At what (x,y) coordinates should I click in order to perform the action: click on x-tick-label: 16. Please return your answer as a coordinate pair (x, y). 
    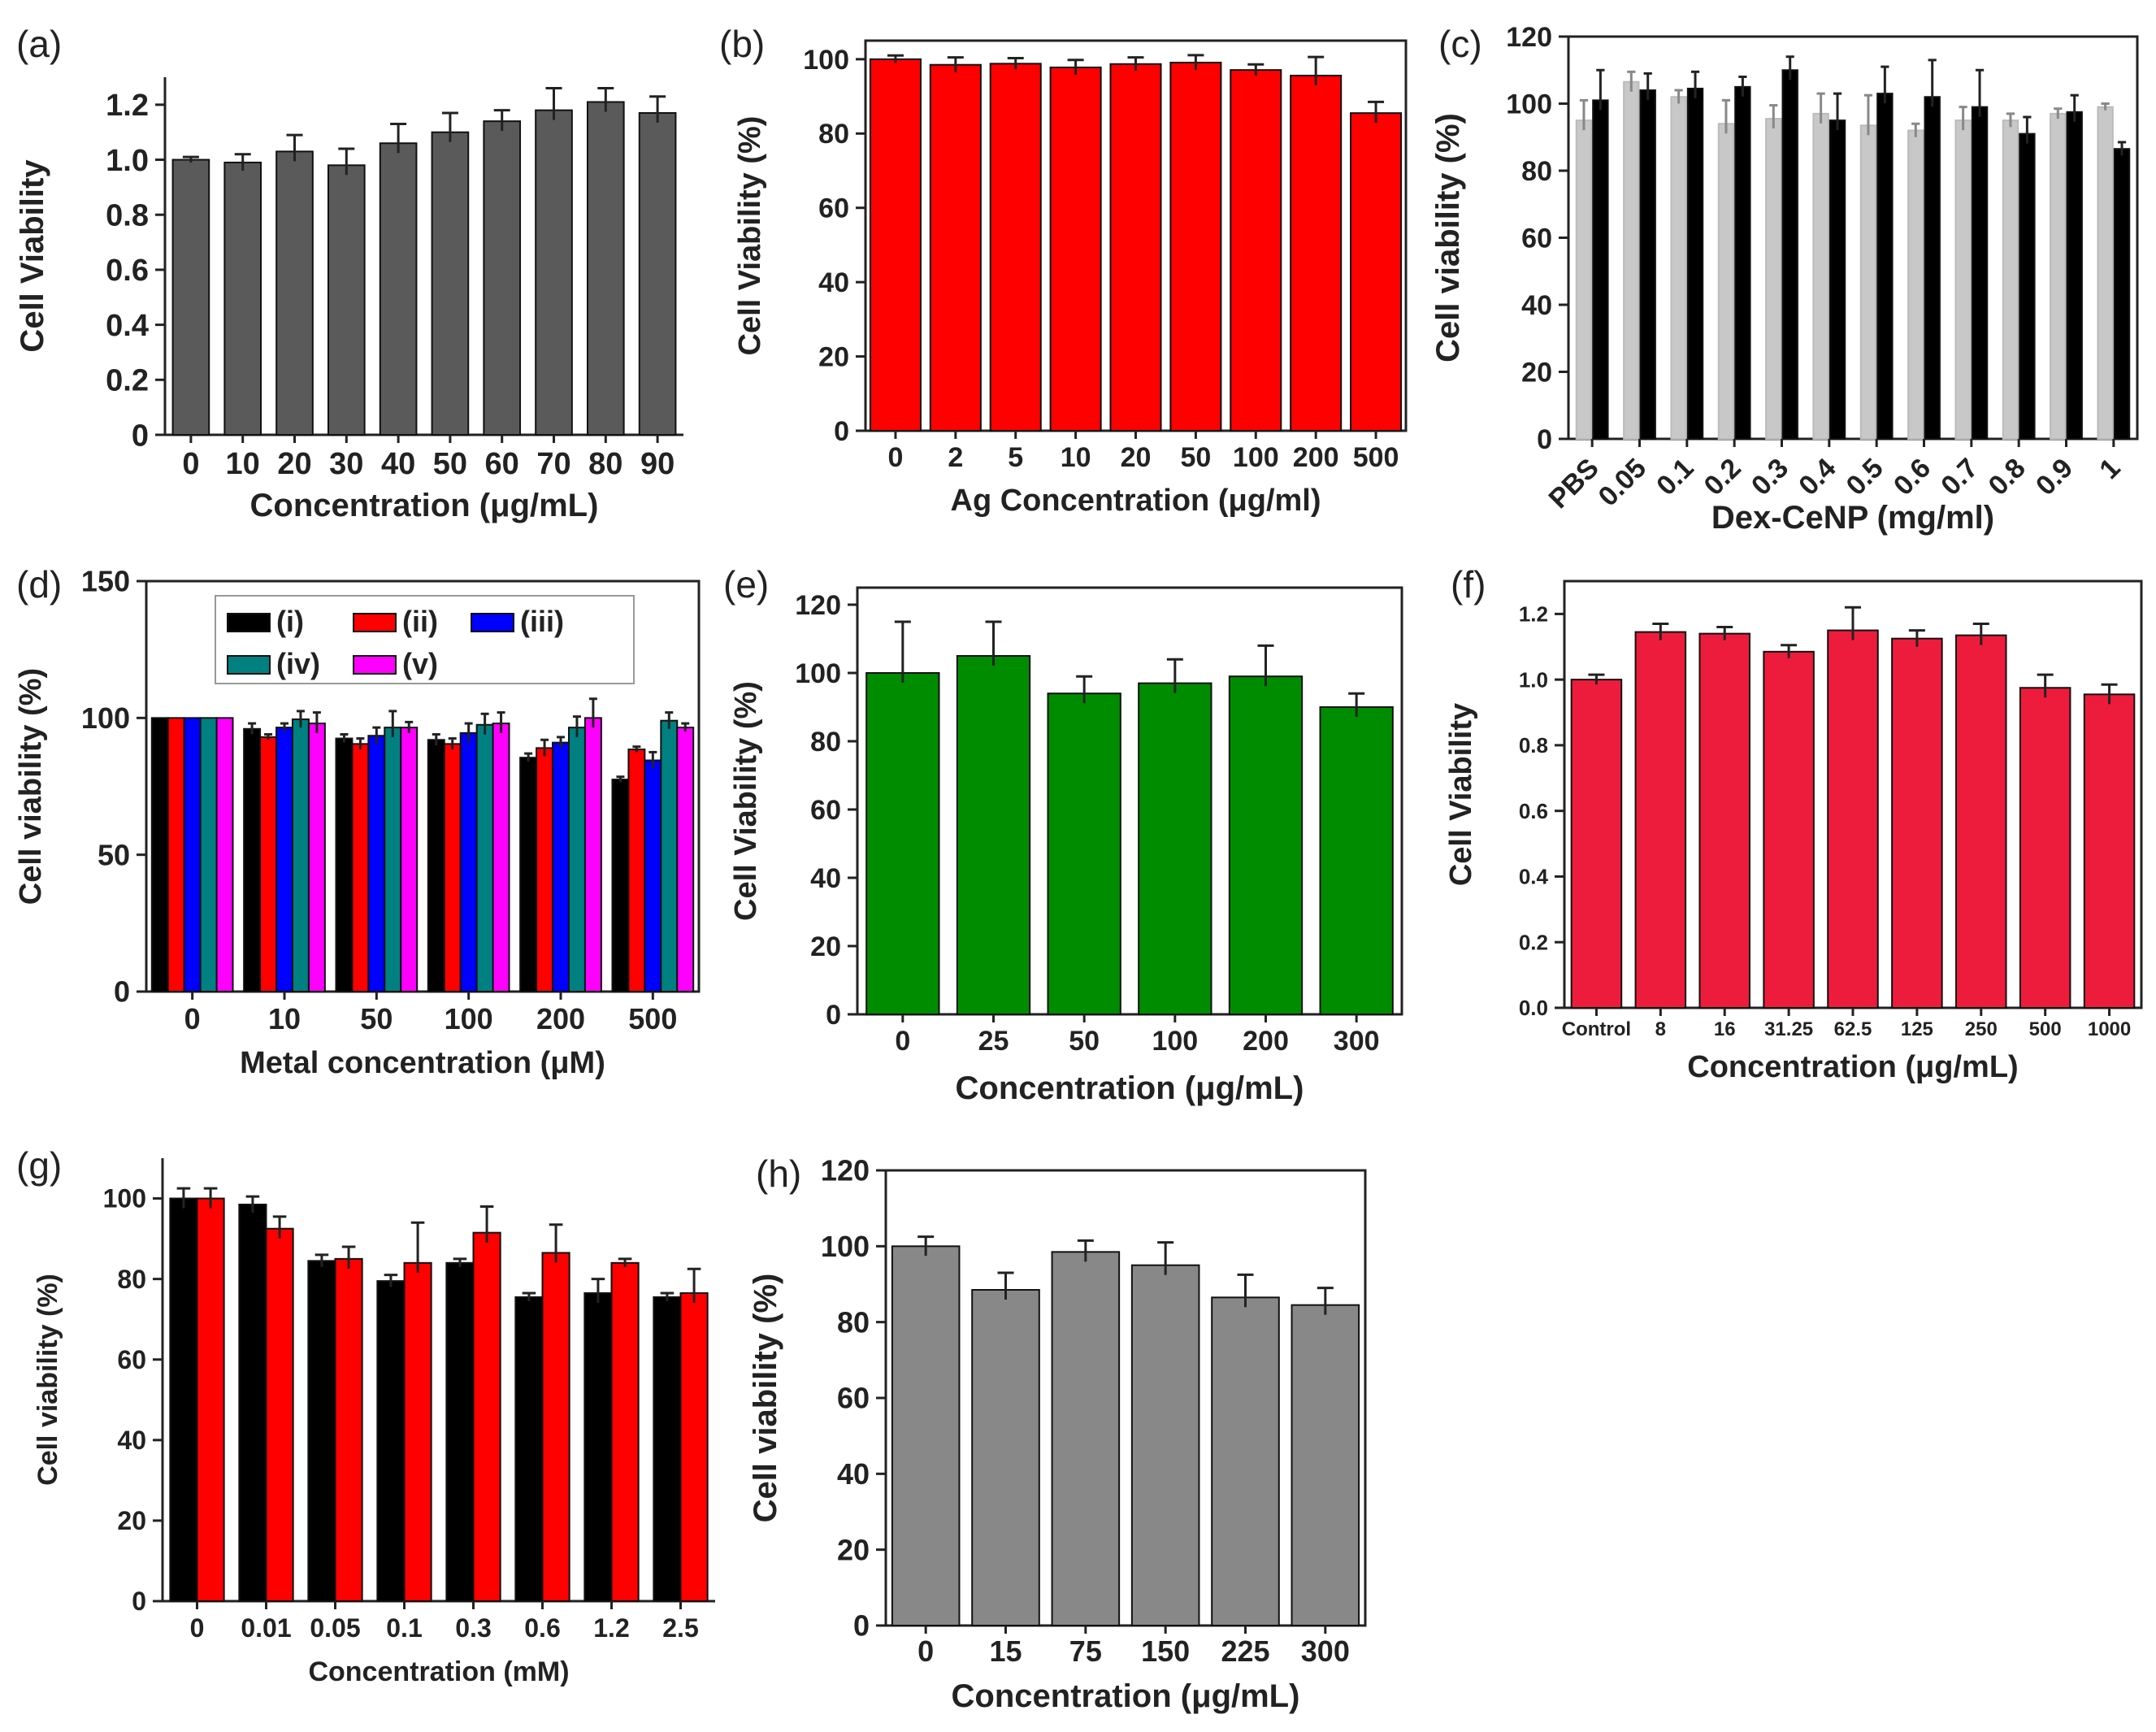
    Looking at the image, I should click on (1725, 1029).